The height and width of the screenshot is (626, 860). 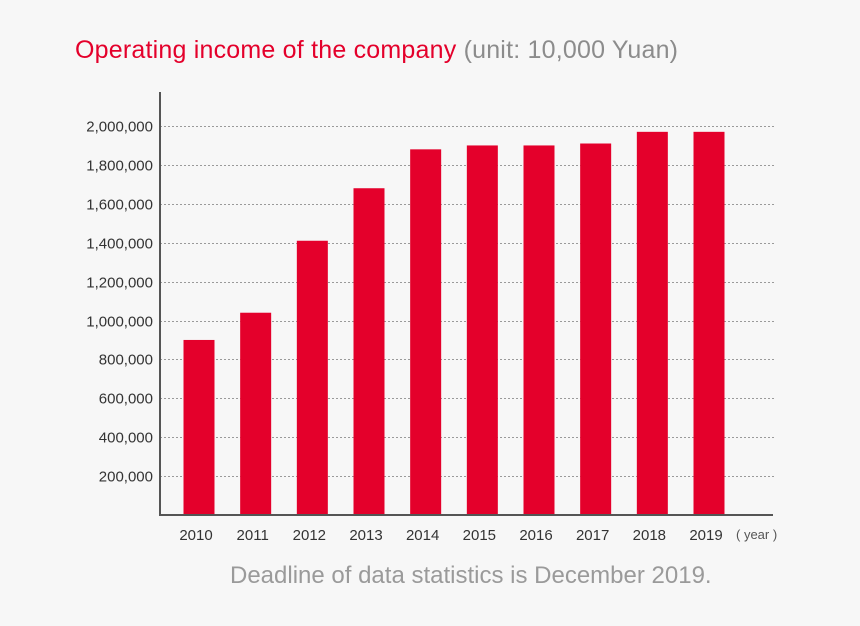 What do you see at coordinates (539, 330) in the screenshot?
I see `bar-2016` at bounding box center [539, 330].